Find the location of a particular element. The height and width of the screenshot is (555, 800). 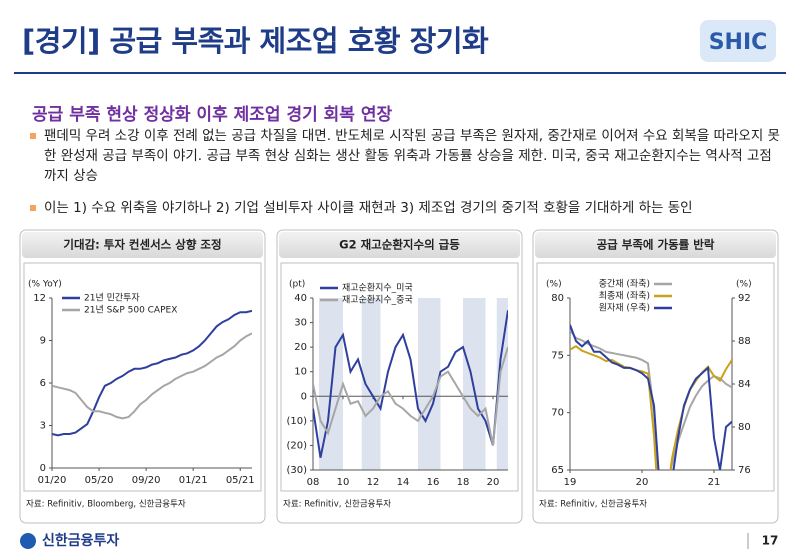

page-number: 17 is located at coordinates (770, 541).